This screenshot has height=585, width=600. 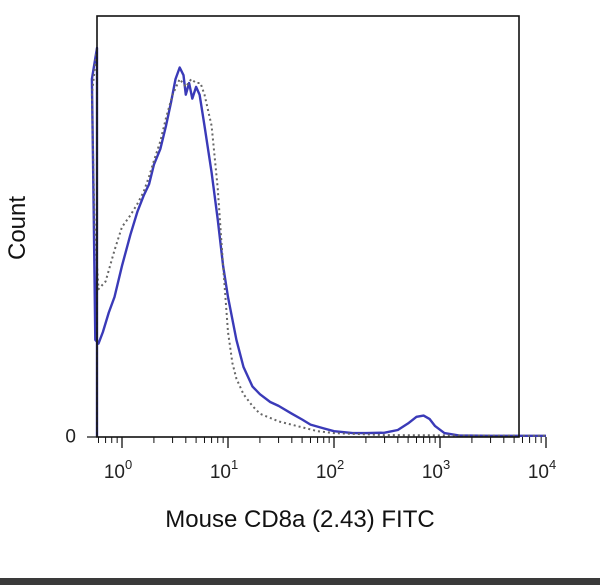 What do you see at coordinates (300, 581) in the screenshot?
I see `bottom-border-bar` at bounding box center [300, 581].